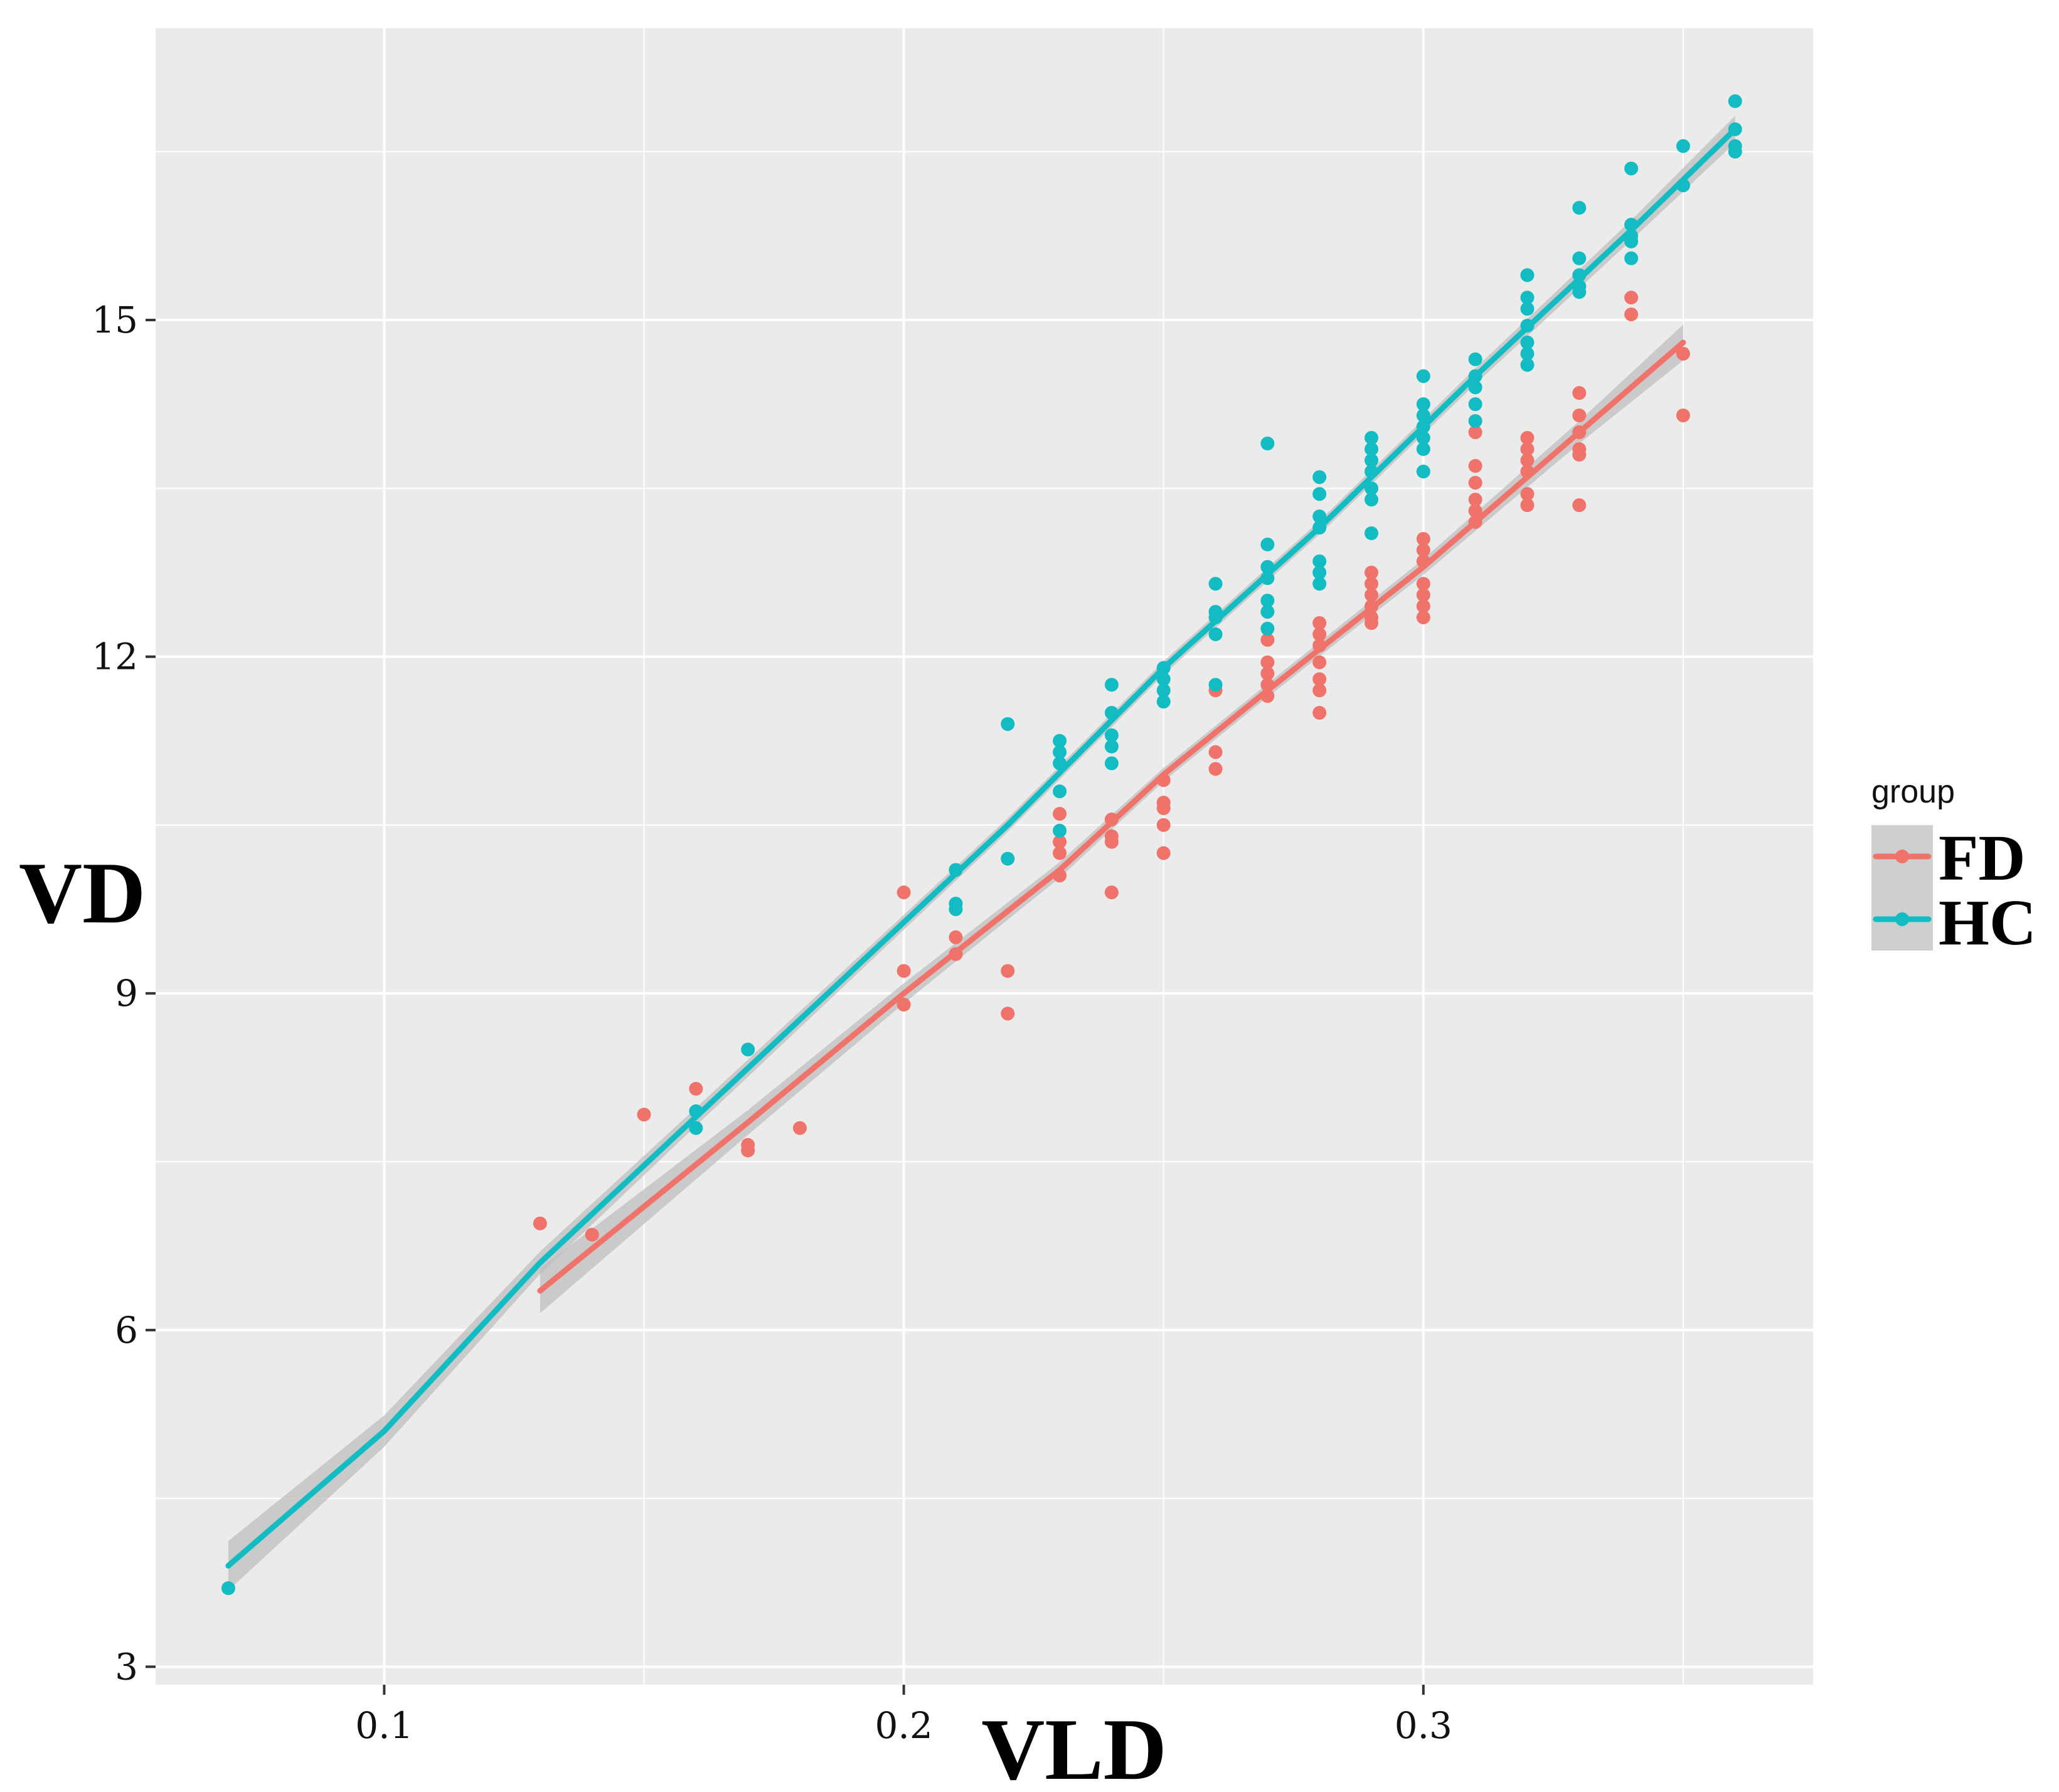 Image resolution: width=2059 pixels, height=1792 pixels. I want to click on y-tick-label: 3, so click(126, 1666).